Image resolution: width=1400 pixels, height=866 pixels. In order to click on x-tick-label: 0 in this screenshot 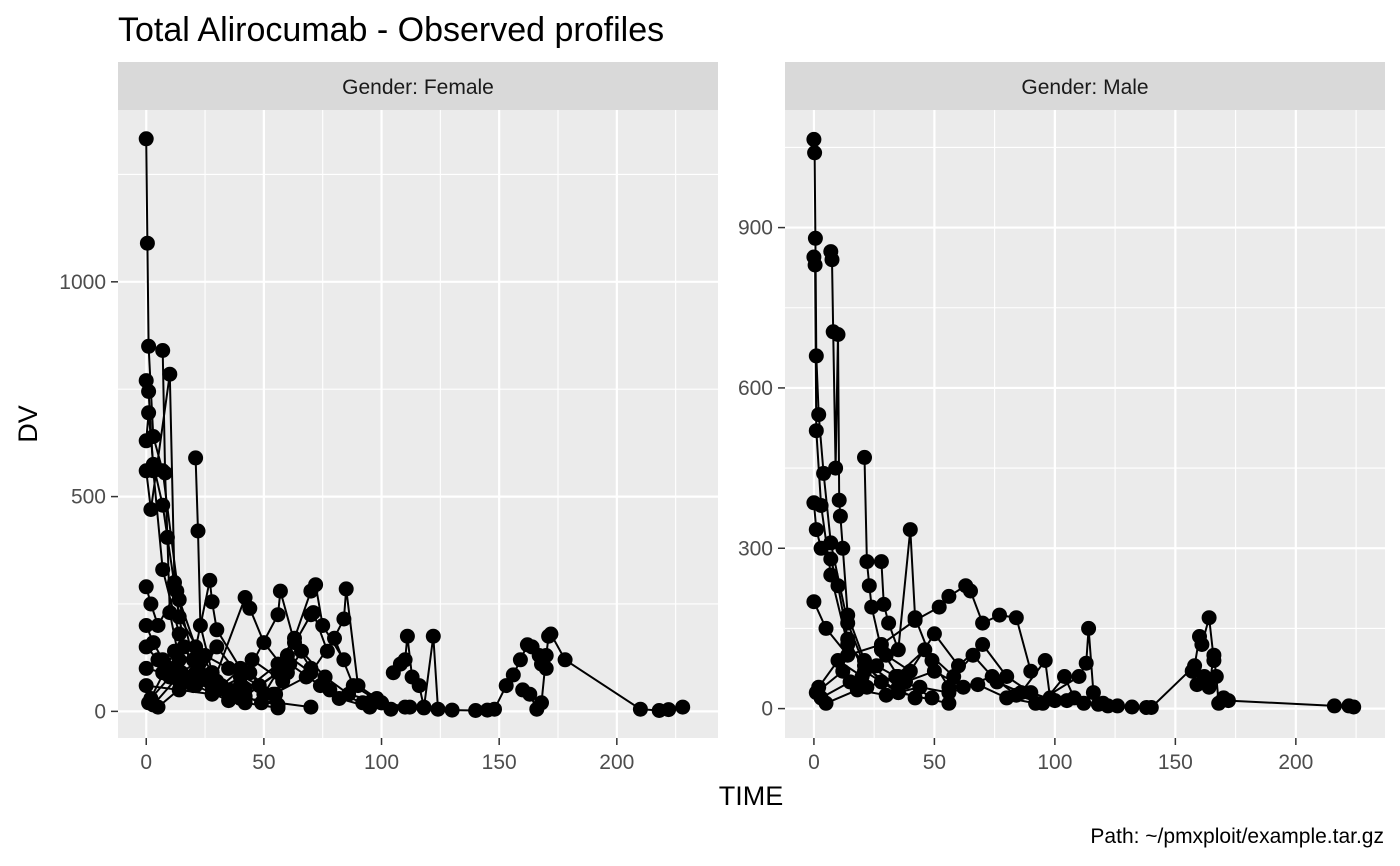, I will do `click(146, 762)`.